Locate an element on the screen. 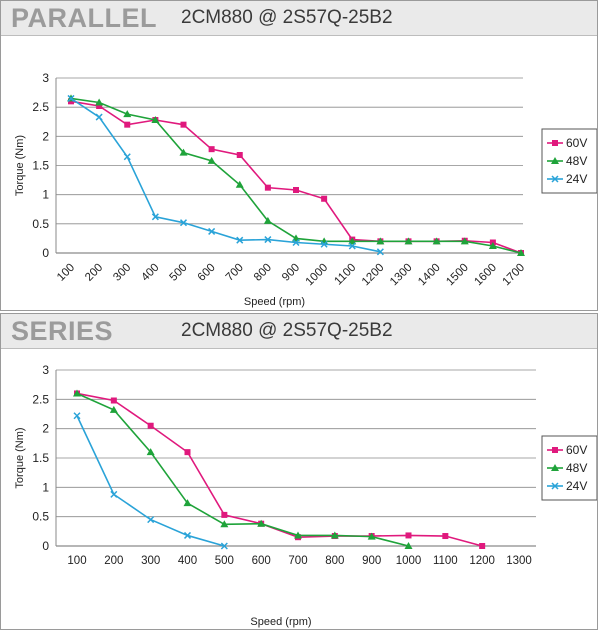 The width and height of the screenshot is (600, 630). x-tick-label: 1500 is located at coordinates (457, 275).